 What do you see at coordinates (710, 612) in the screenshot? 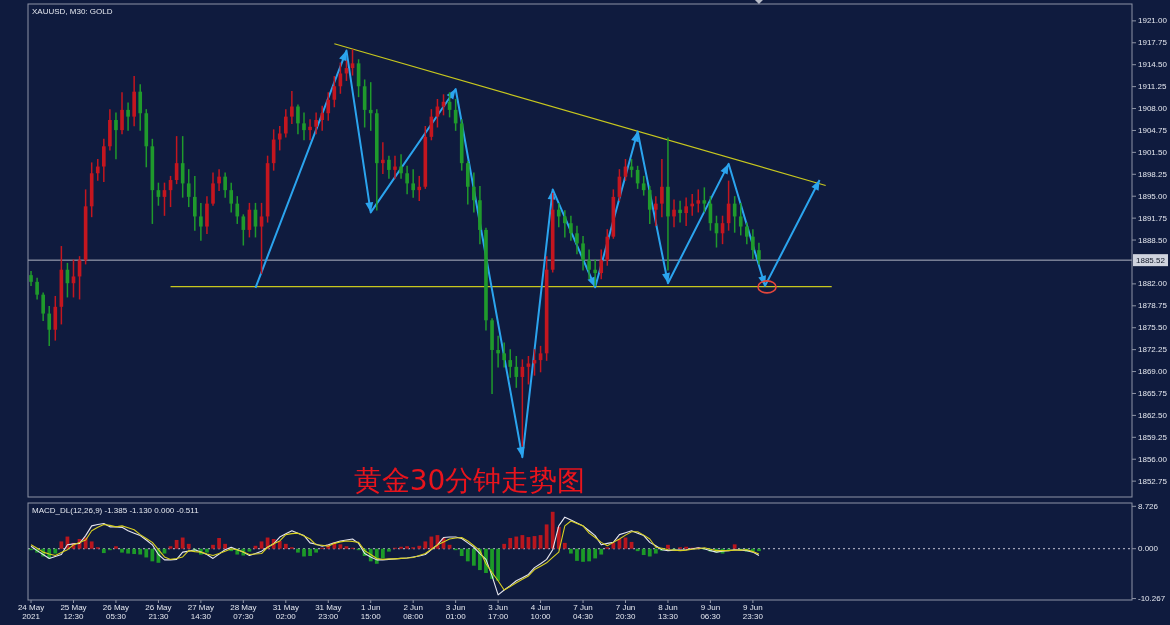
I see `x-tick-label: 9 Jun 06:30` at bounding box center [710, 612].